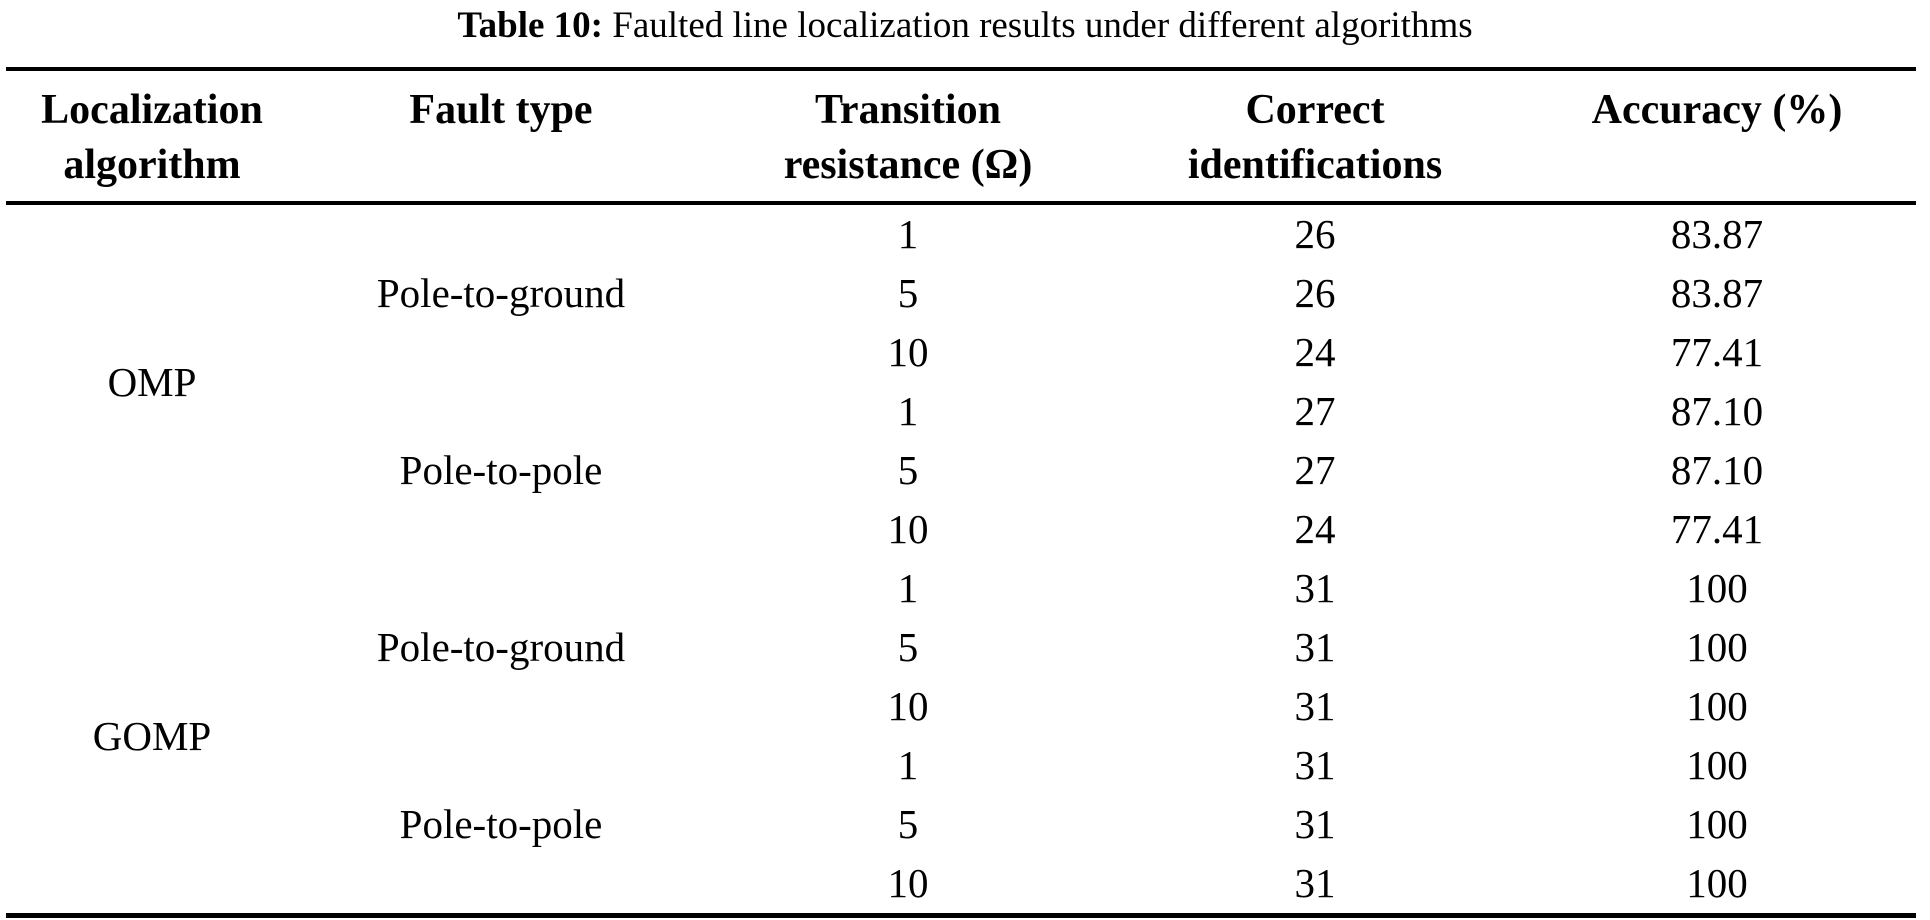 The height and width of the screenshot is (920, 1930). Describe the element at coordinates (152, 165) in the screenshot. I see `header-line: algorithm` at that location.